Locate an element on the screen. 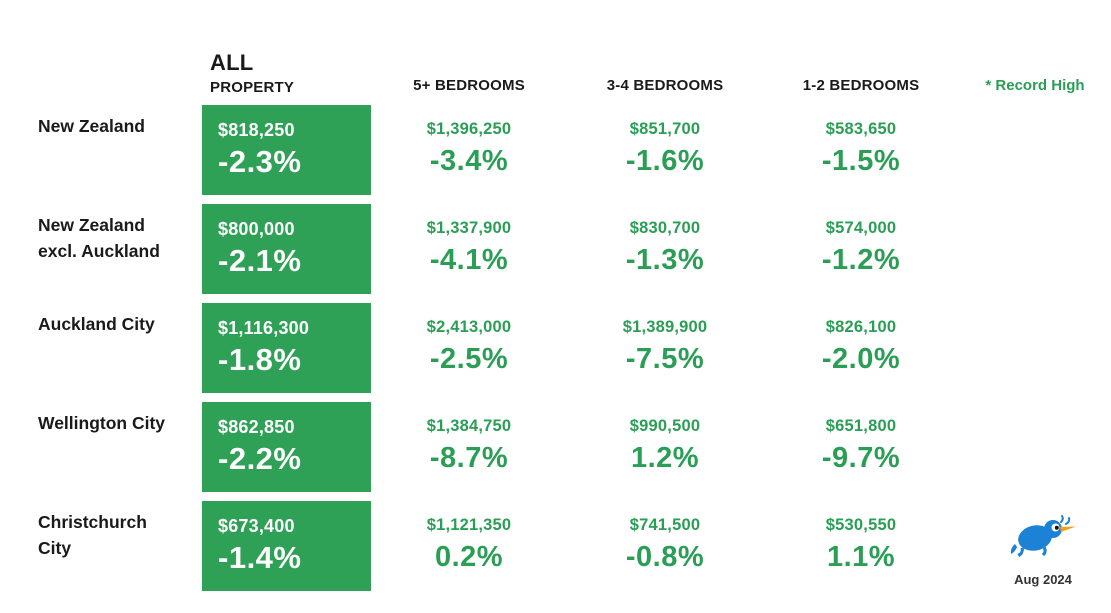 This screenshot has height=613, width=1111. all-property-price: $1,116,300 is located at coordinates (264, 328).